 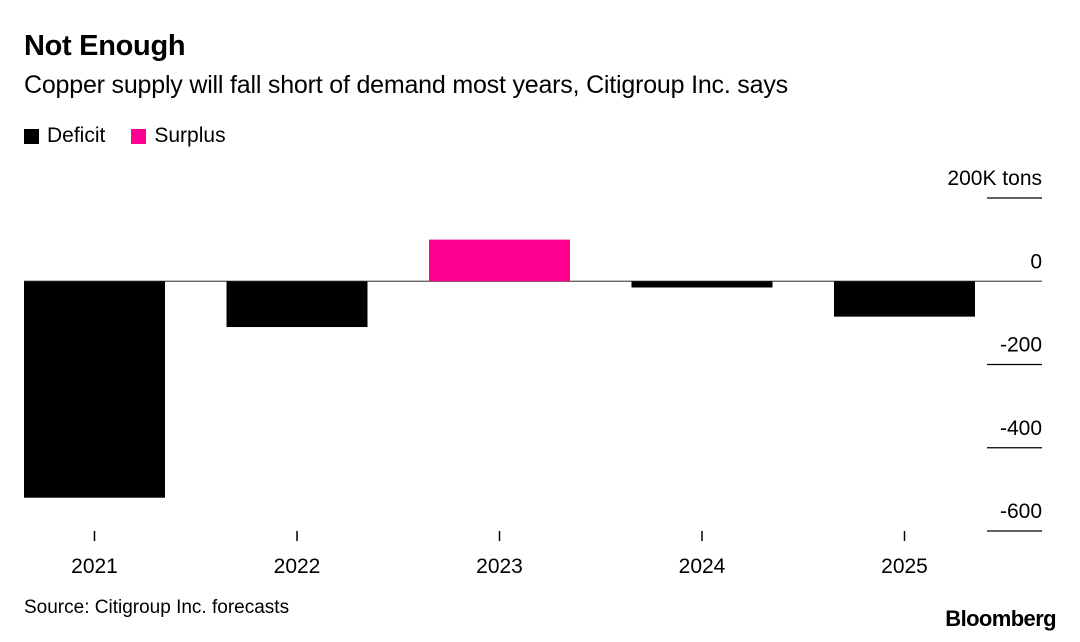 What do you see at coordinates (994, 178) in the screenshot?
I see `y-tick-label-0: 200K tons` at bounding box center [994, 178].